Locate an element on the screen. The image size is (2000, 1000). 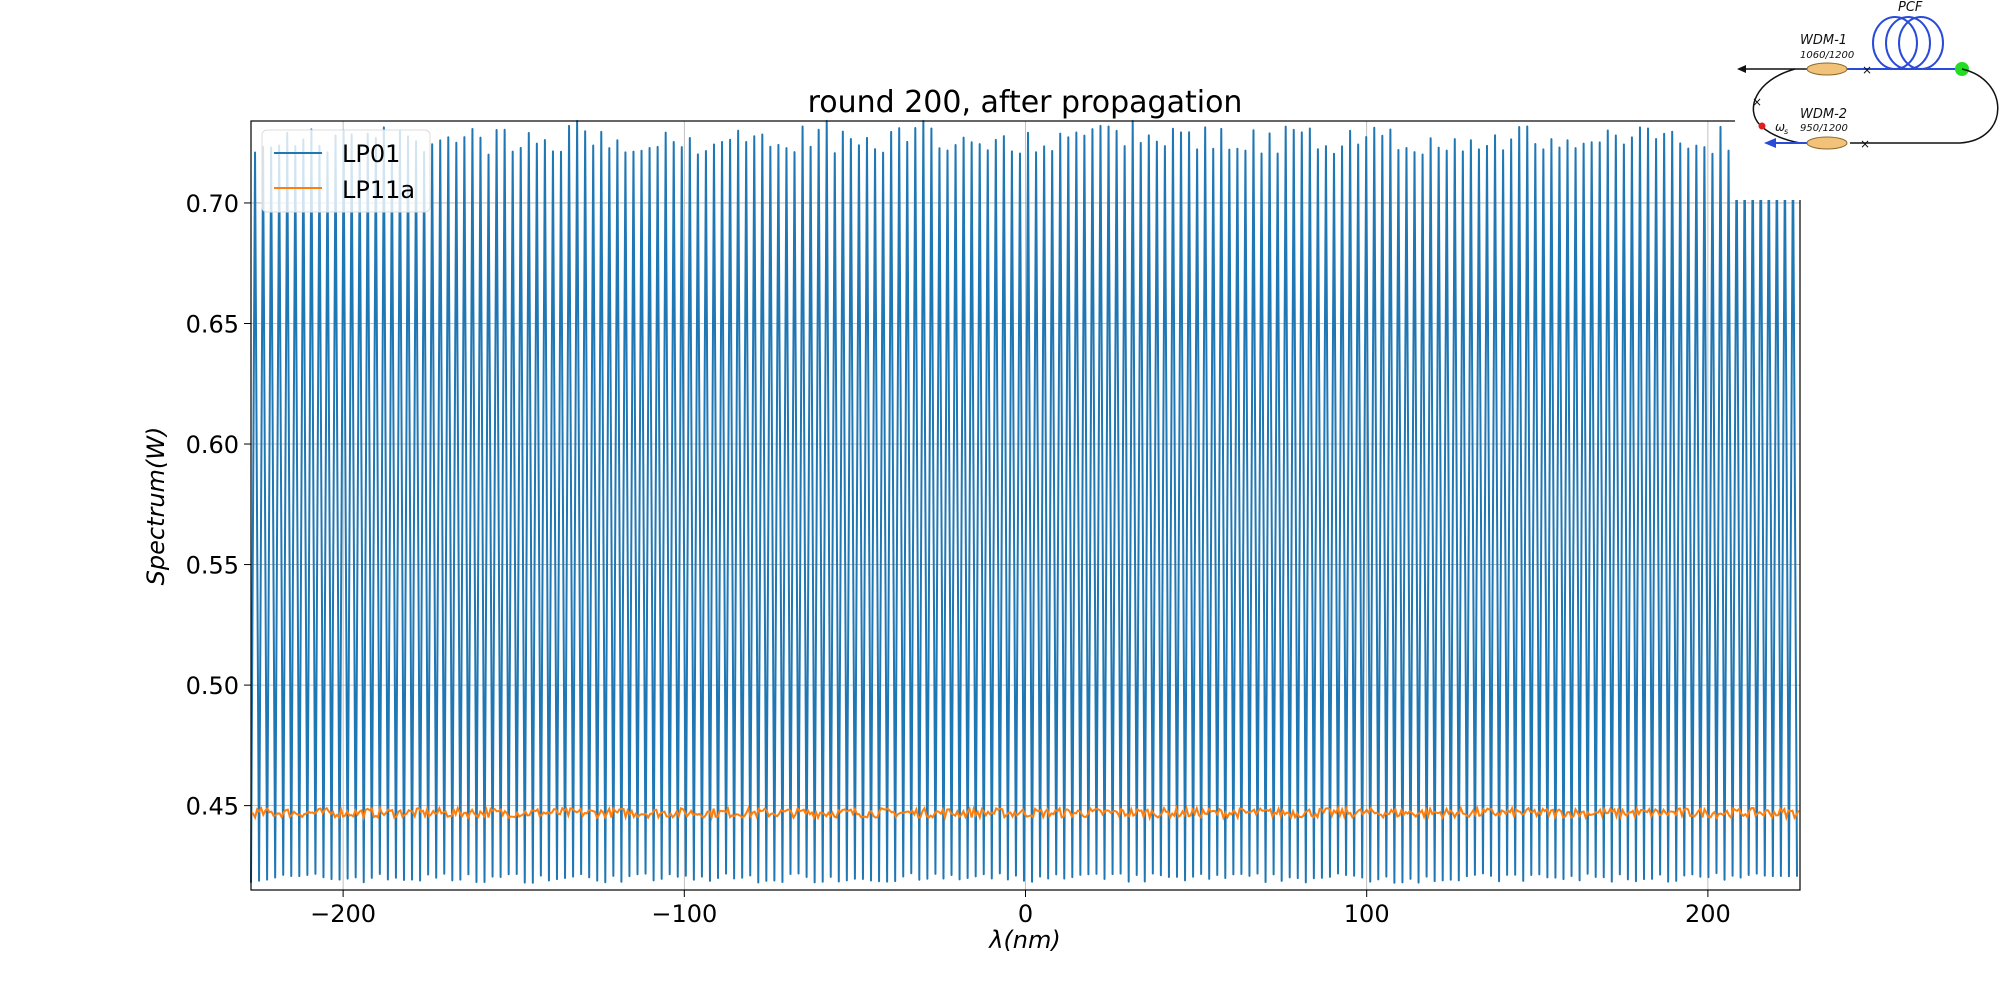
legend: LP01 LP11a is located at coordinates (346, 171).